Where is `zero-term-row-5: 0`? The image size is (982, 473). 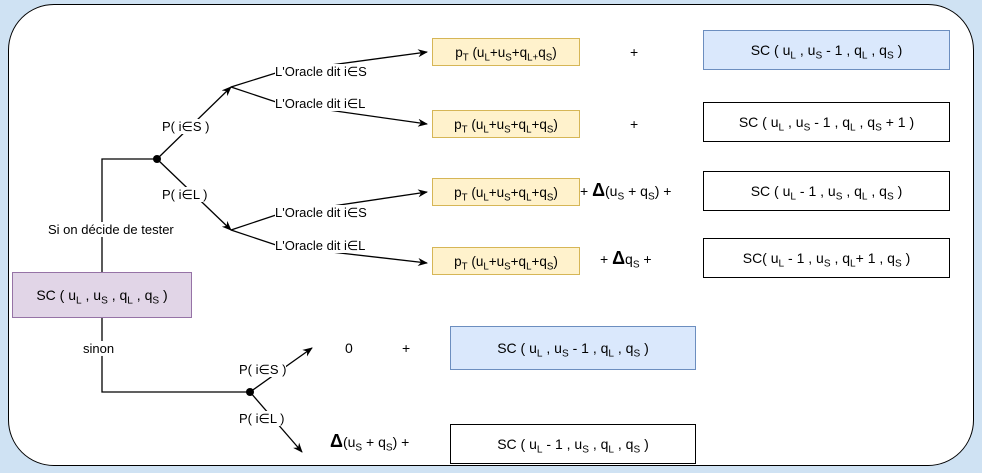
zero-term-row-5: 0 is located at coordinates (349, 348).